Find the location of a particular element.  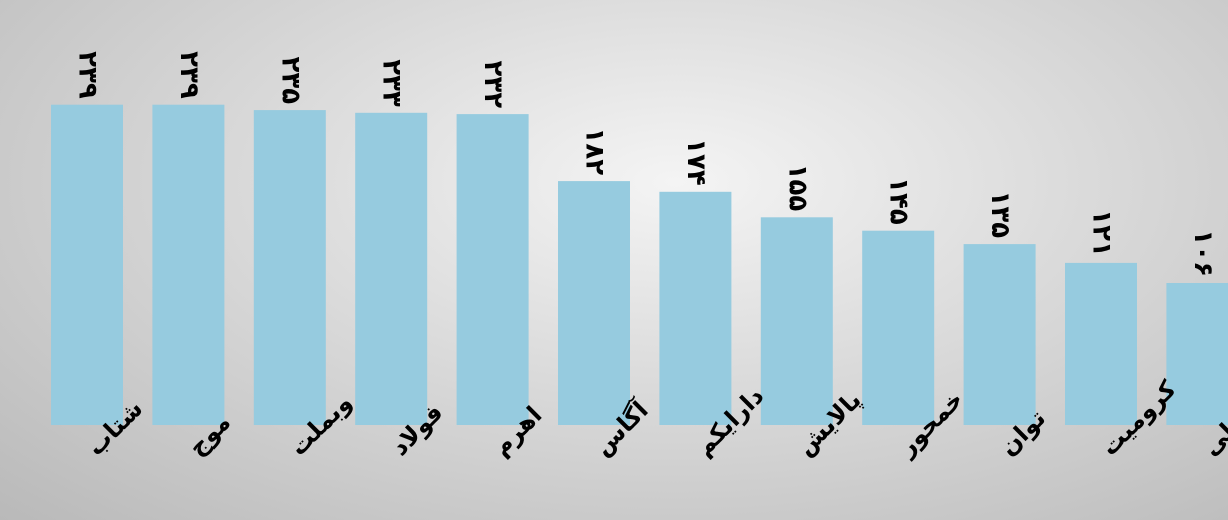

value-label-3: ۲۳۵ is located at coordinates (290, 80).